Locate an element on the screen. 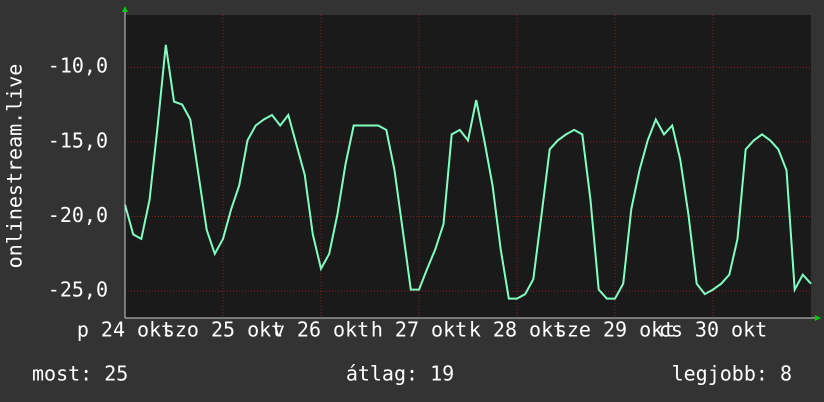  x-tick-label: sze 29 okt is located at coordinates (615, 330).